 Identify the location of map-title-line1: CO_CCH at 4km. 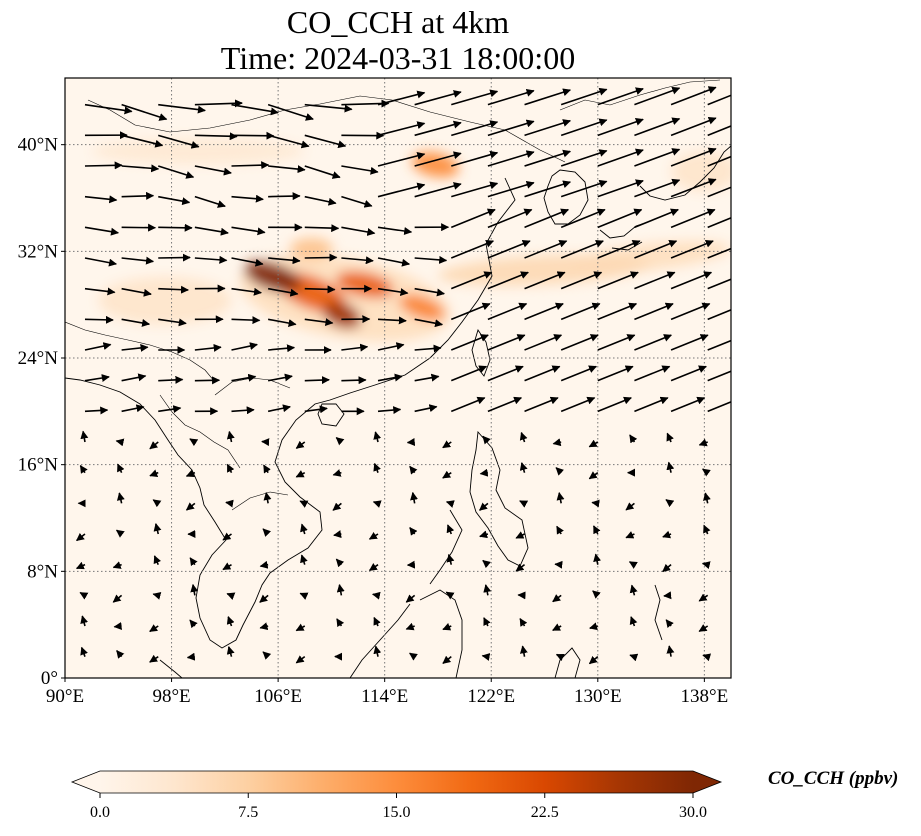
(398, 22).